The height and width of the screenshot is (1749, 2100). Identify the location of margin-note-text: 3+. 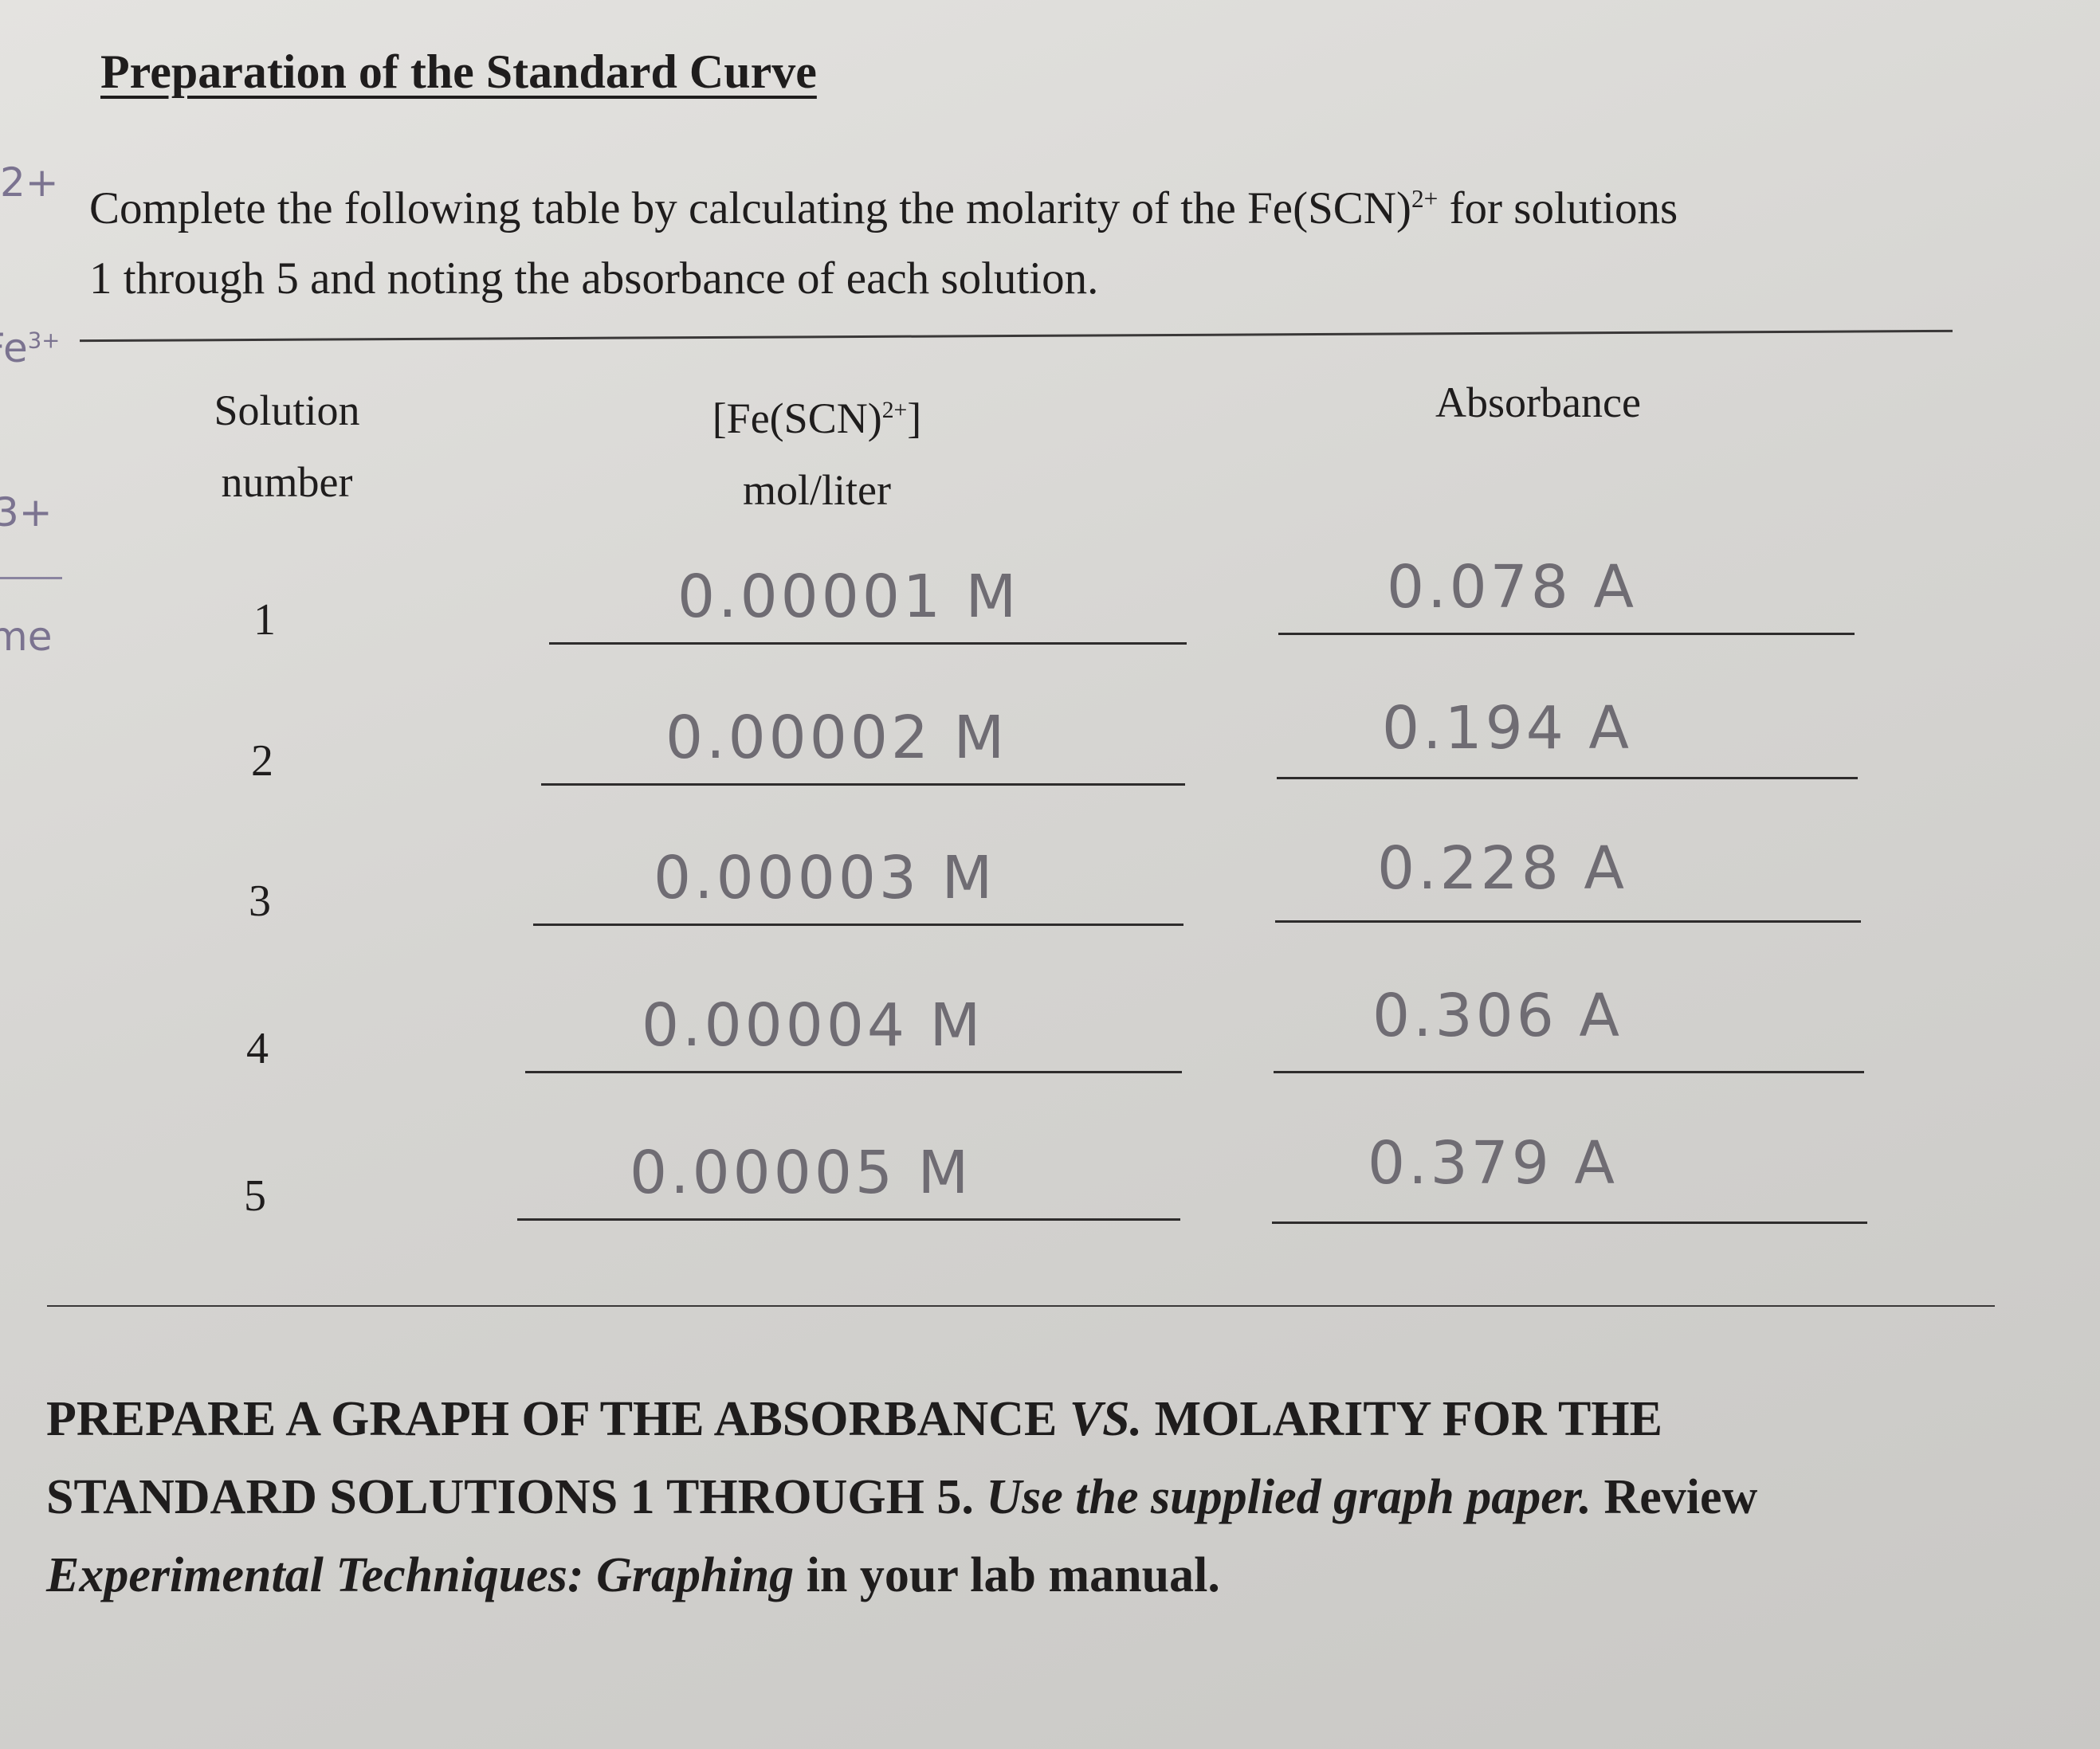
(26, 512).